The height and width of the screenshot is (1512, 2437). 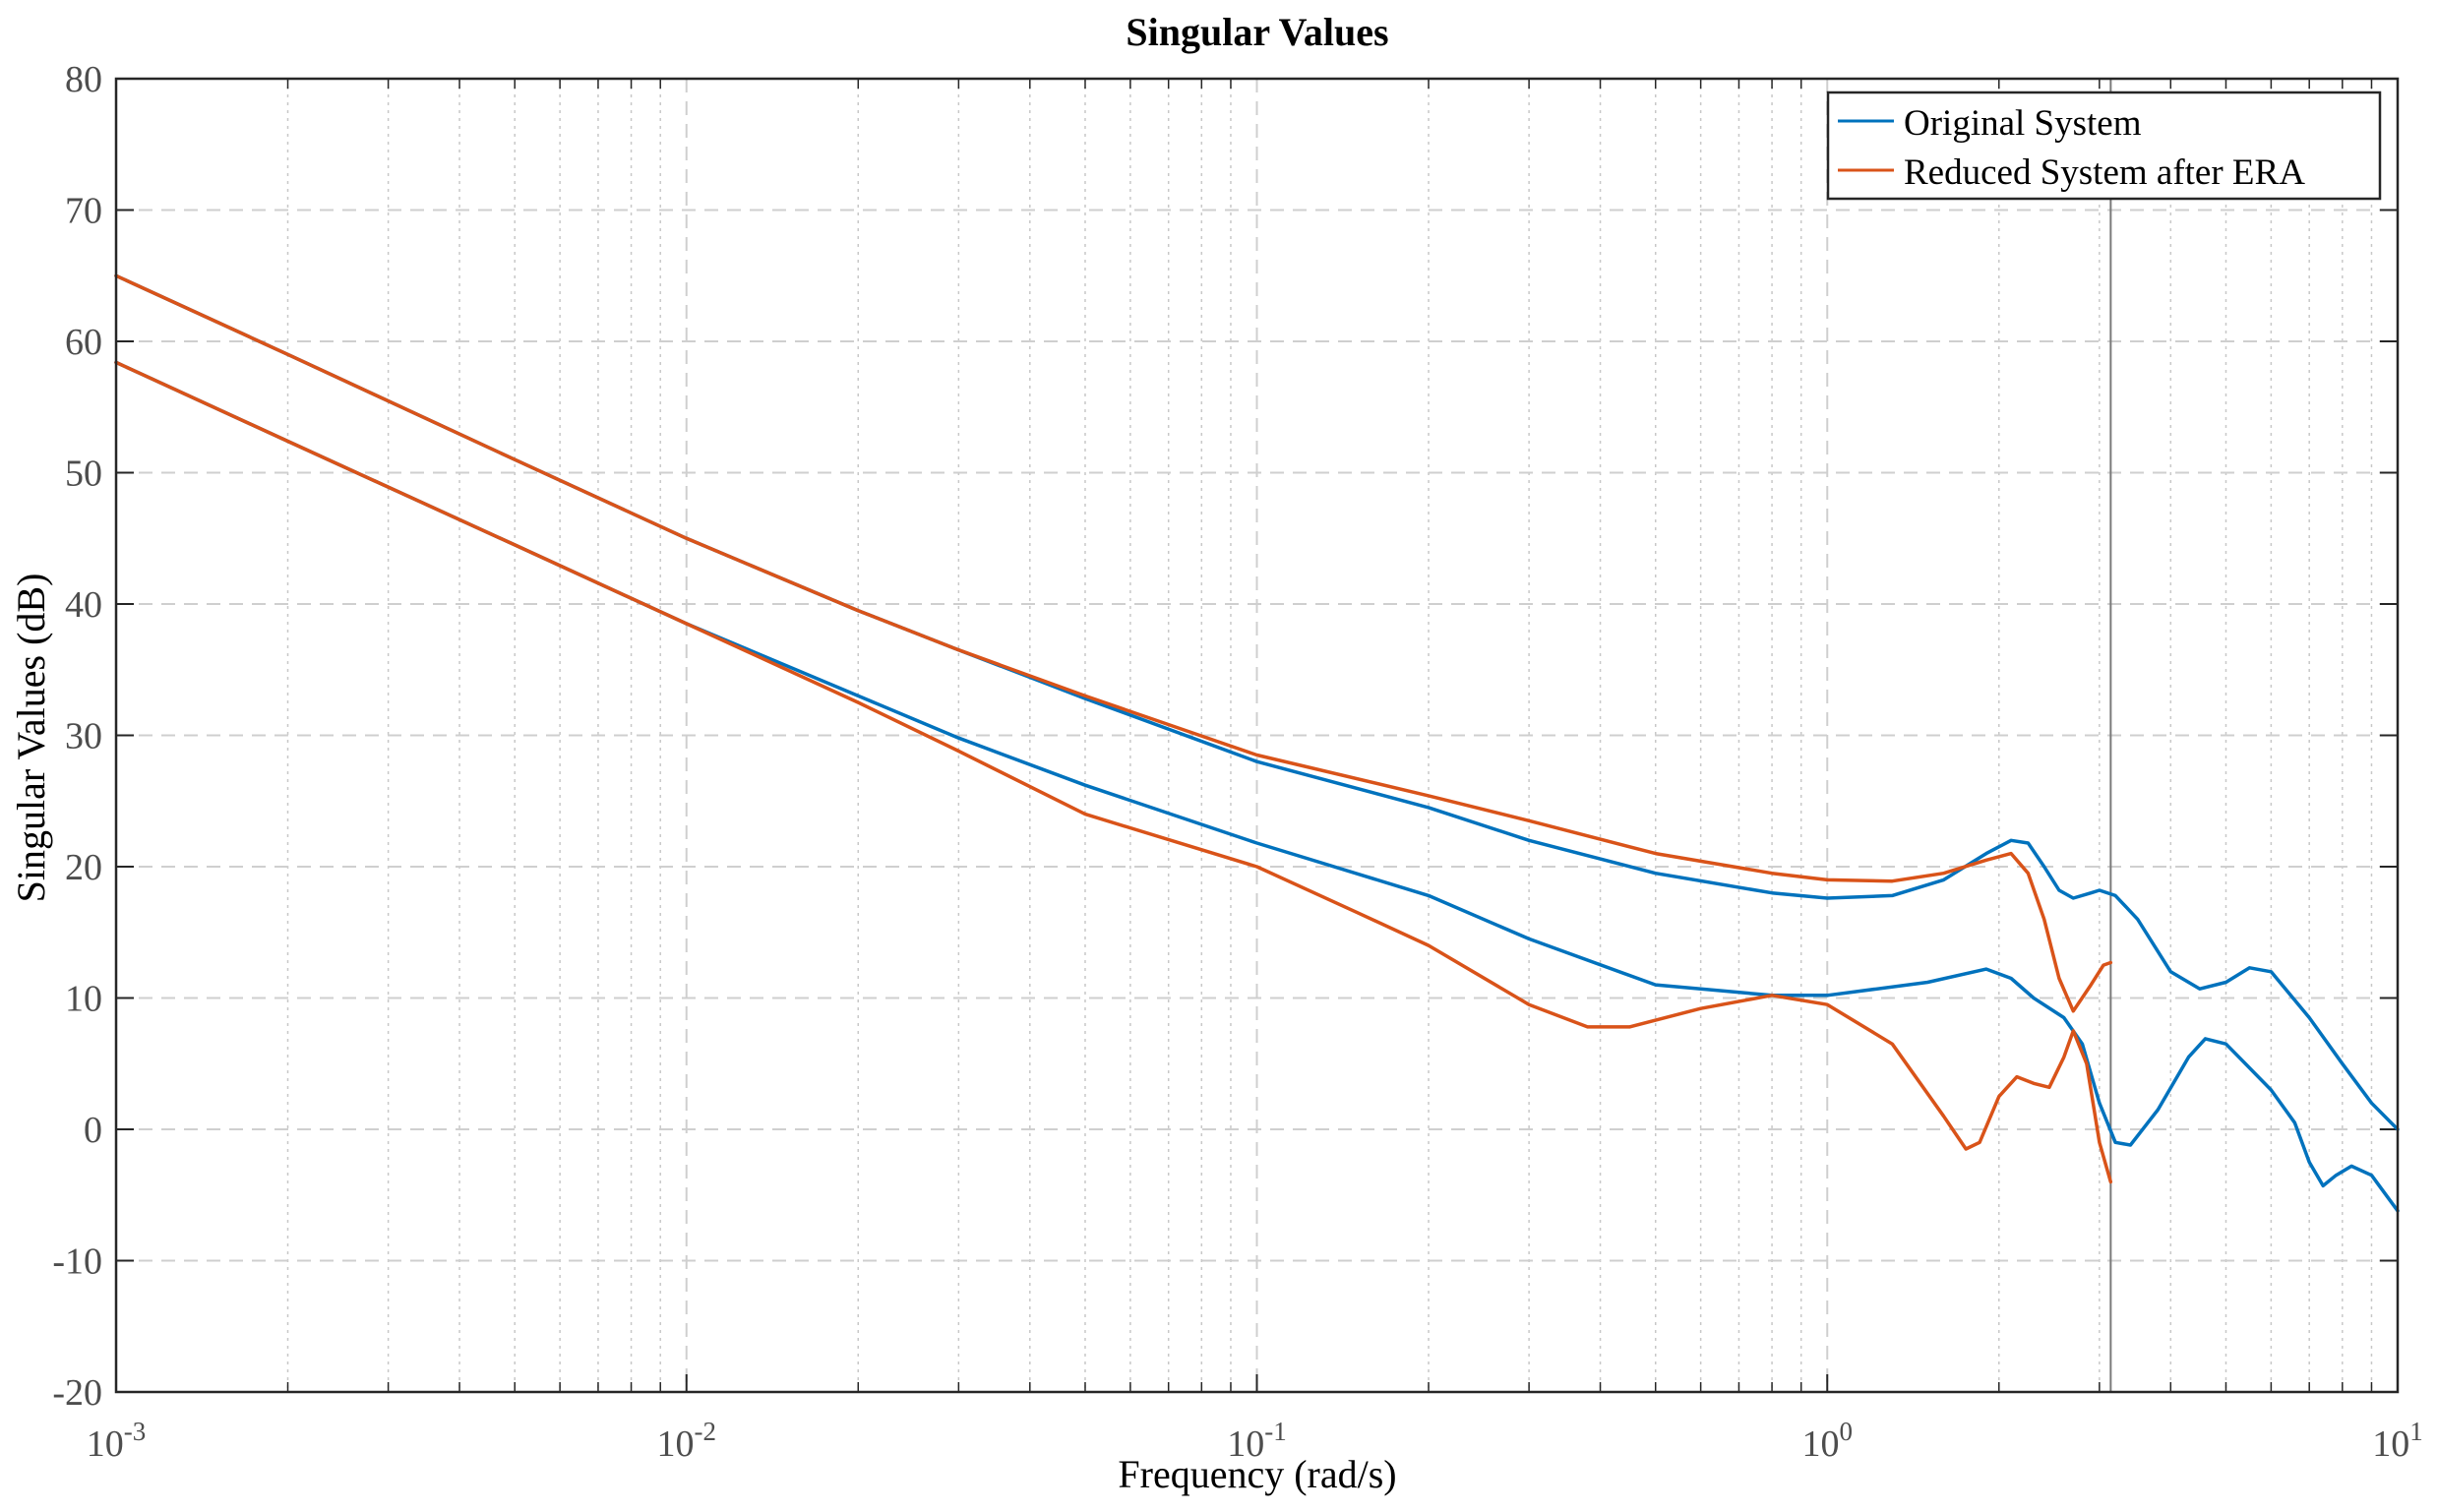 I want to click on y-tick-label: 80, so click(x=83, y=80).